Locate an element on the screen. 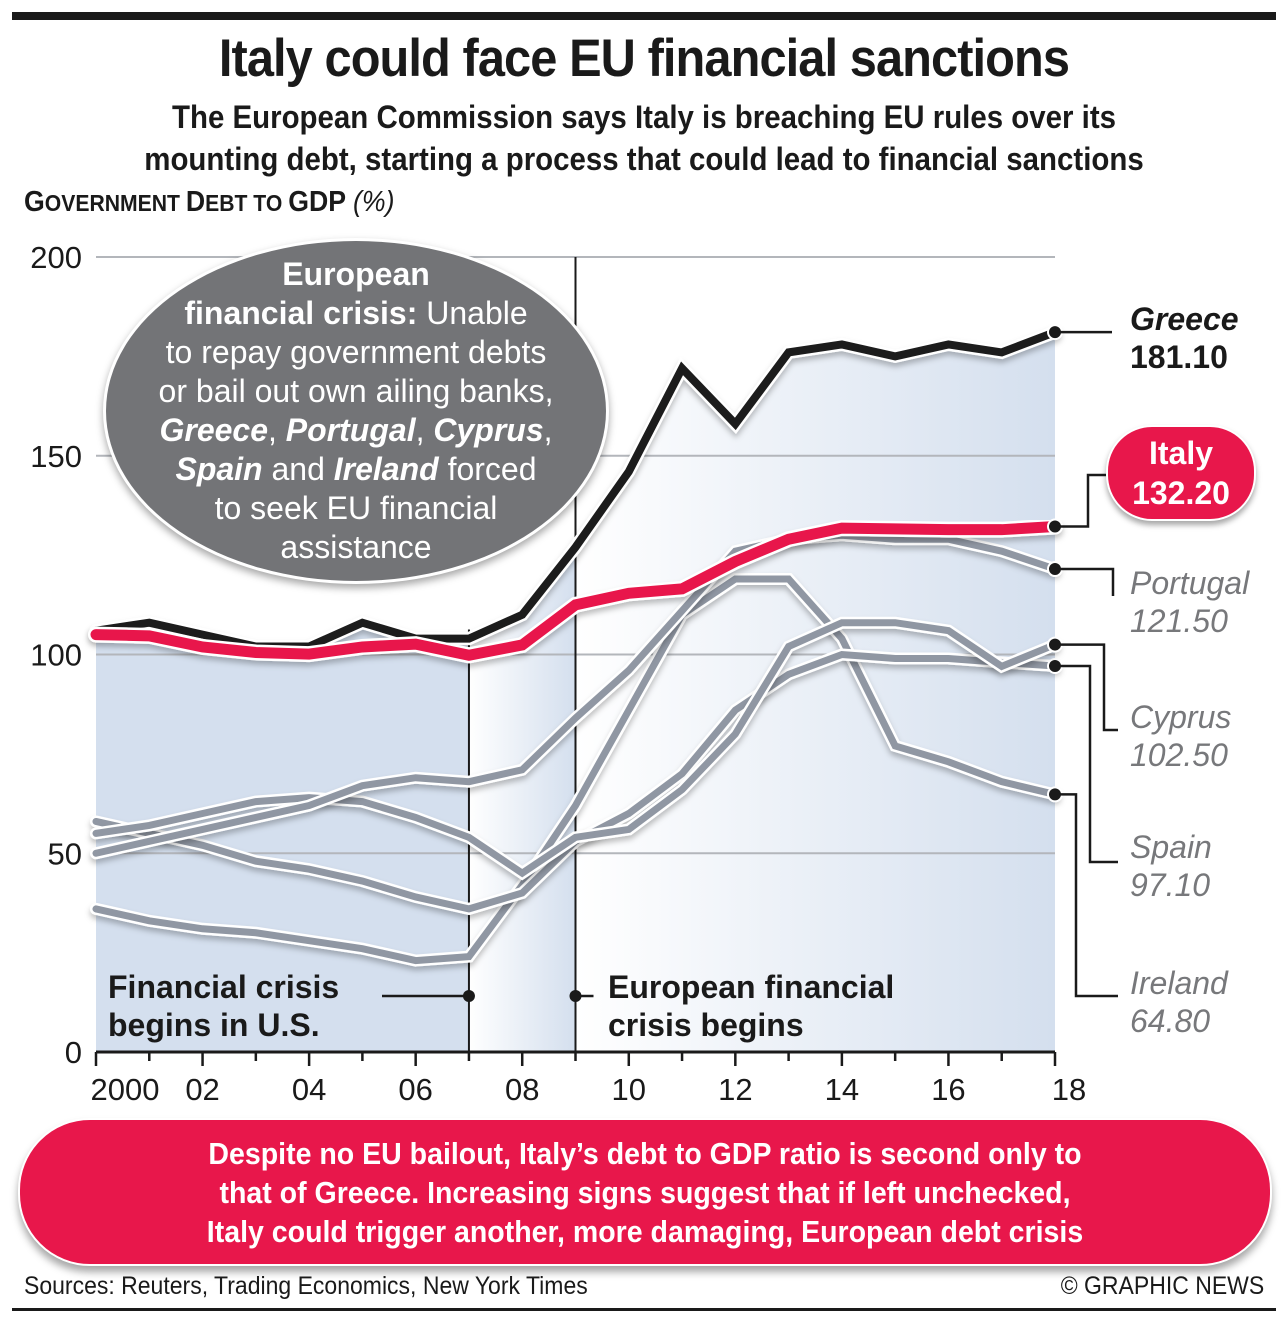 The image size is (1288, 1323). series-line-italy is located at coordinates (575, 591).